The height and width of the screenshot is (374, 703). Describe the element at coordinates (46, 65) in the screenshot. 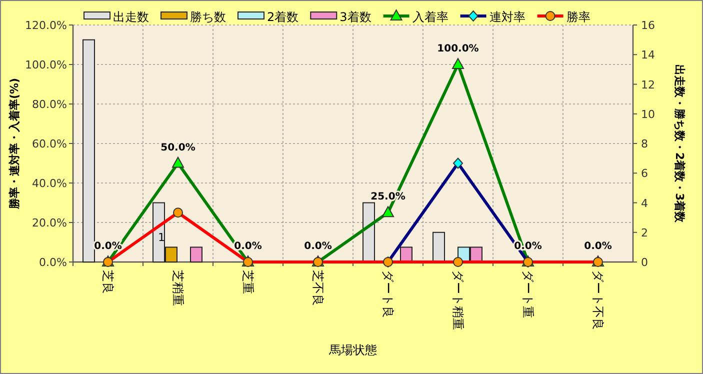

I see `y-tick-label: 100.0%` at that location.